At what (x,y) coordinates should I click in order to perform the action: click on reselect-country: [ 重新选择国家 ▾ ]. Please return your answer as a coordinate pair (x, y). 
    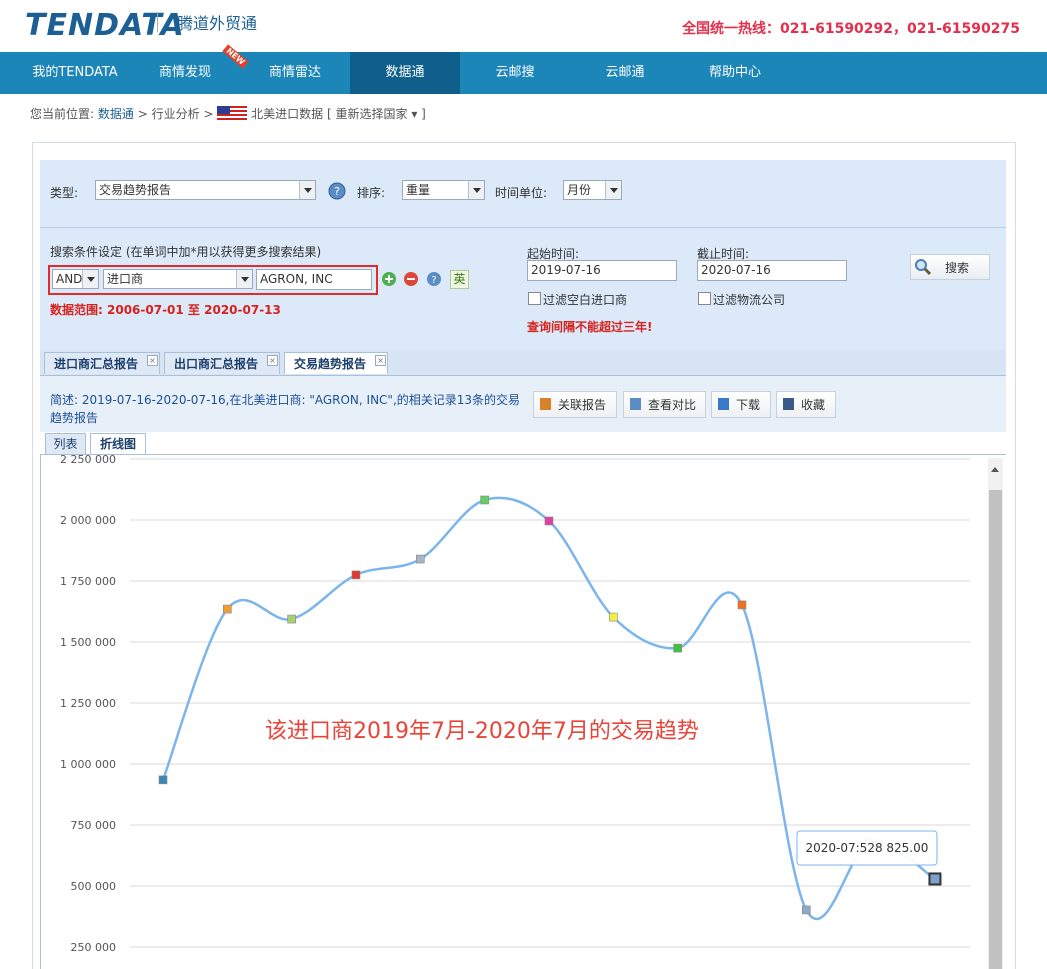
    Looking at the image, I should click on (376, 114).